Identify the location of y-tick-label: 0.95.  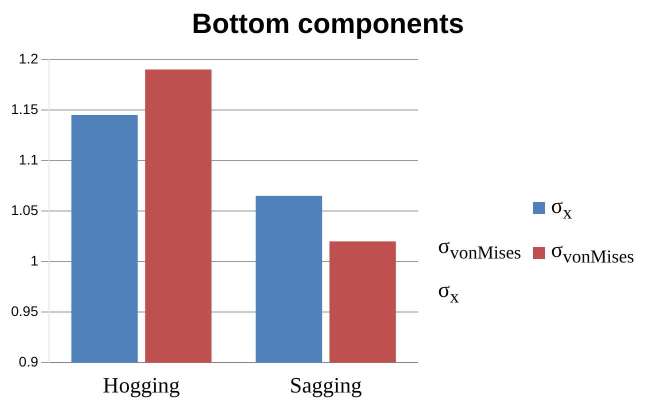
(24, 310).